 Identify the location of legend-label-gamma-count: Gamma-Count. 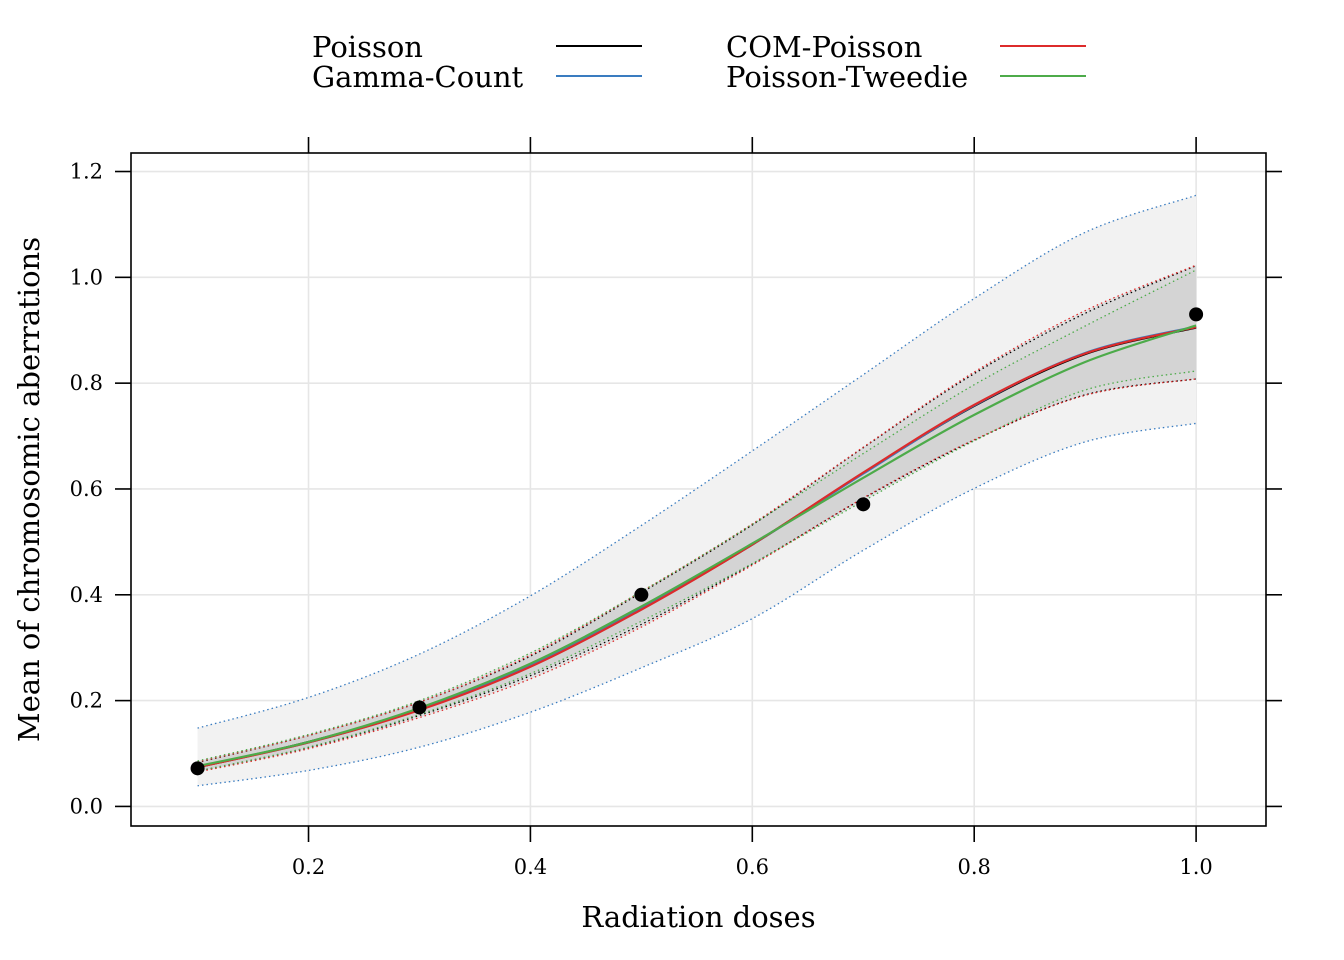
(418, 77).